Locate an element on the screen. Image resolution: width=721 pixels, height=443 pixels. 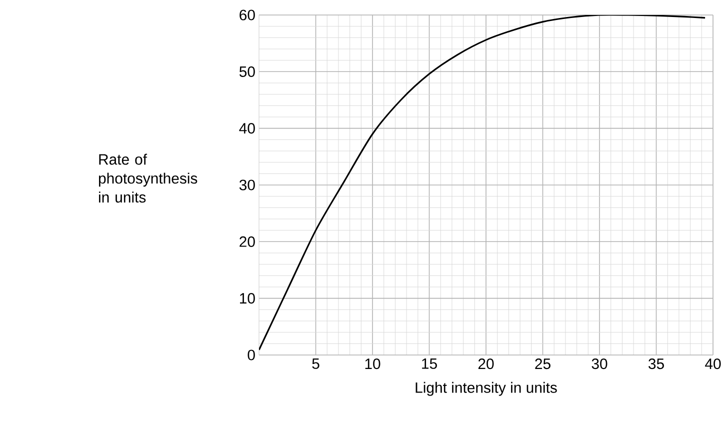
x-tick-label: 15 is located at coordinates (429, 363).